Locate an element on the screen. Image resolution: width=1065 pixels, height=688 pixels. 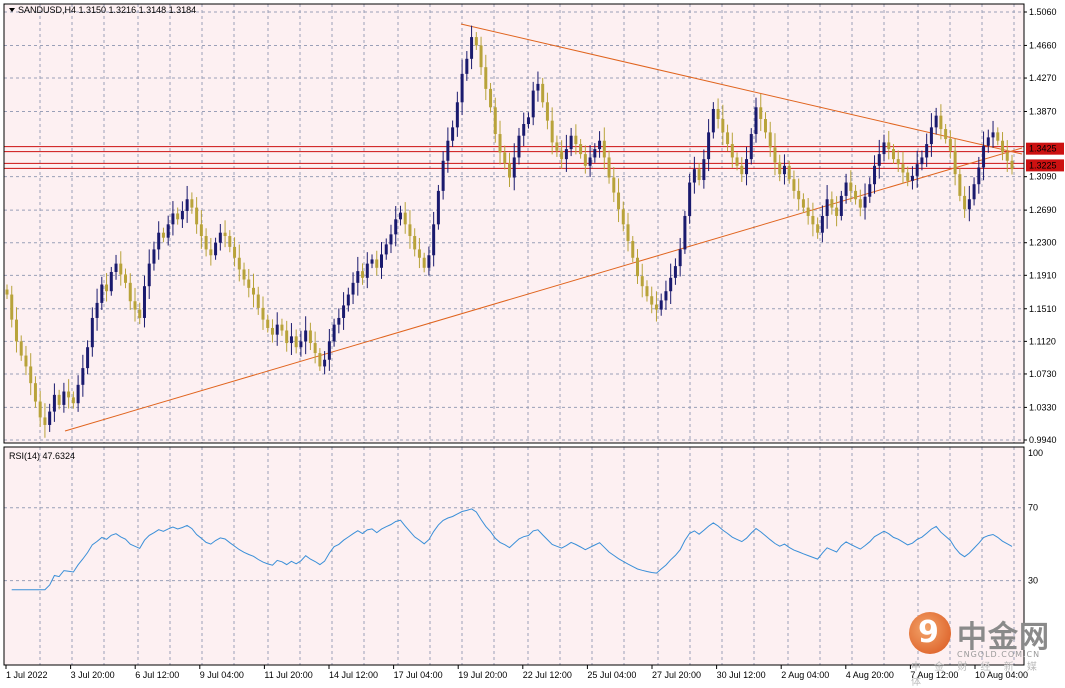
time-label: 9 Jul 04:00 is located at coordinates (222, 675).